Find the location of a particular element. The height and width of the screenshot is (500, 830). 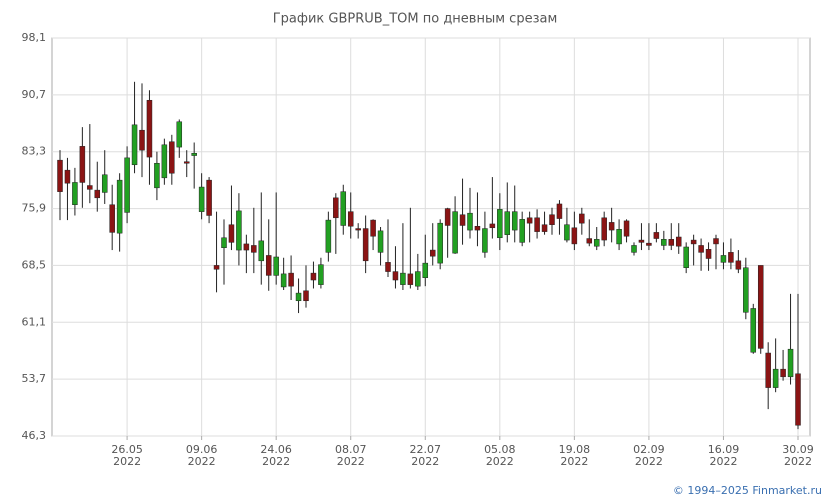

chart-title: График GBPRUB_TOM по дневным срезам is located at coordinates (415, 19).